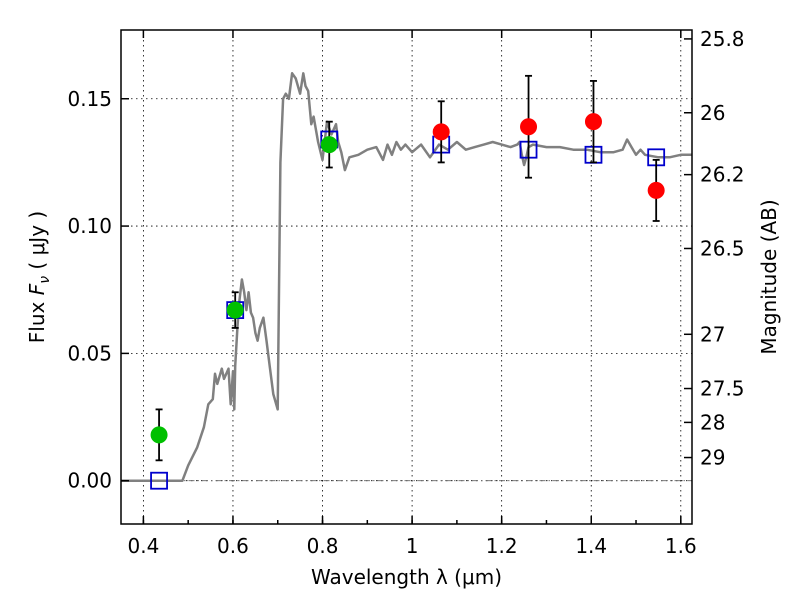  I want to click on model-square-marker, so click(159, 480).